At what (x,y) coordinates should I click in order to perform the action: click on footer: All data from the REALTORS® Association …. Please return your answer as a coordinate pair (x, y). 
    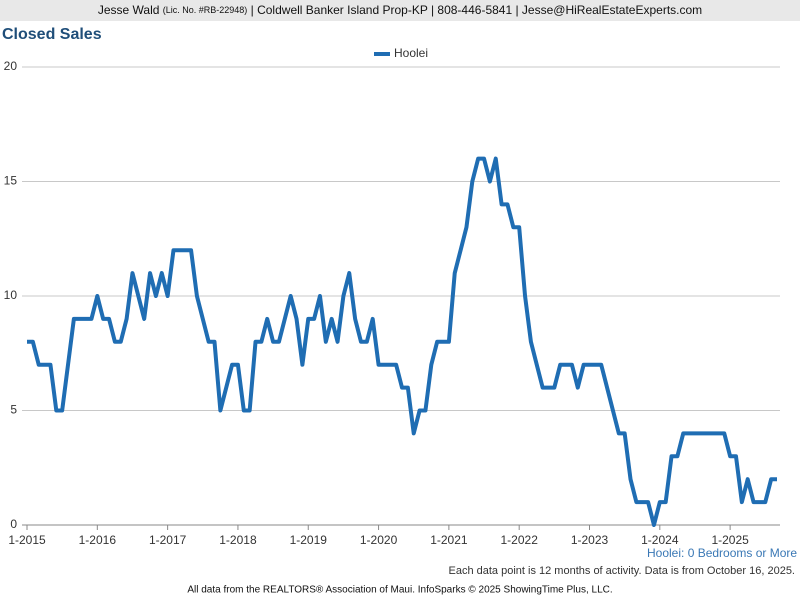
    Looking at the image, I should click on (399, 590).